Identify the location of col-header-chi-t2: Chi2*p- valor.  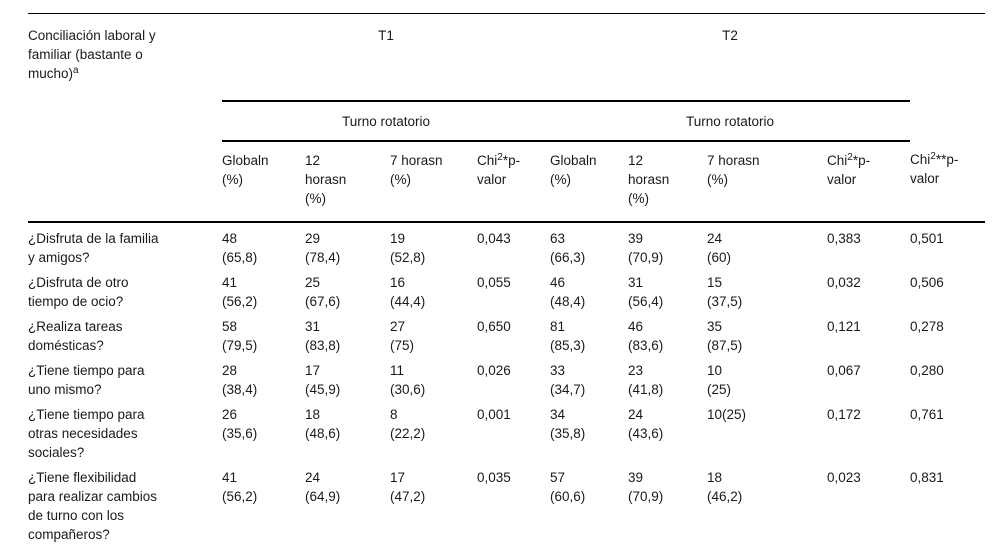
(869, 182).